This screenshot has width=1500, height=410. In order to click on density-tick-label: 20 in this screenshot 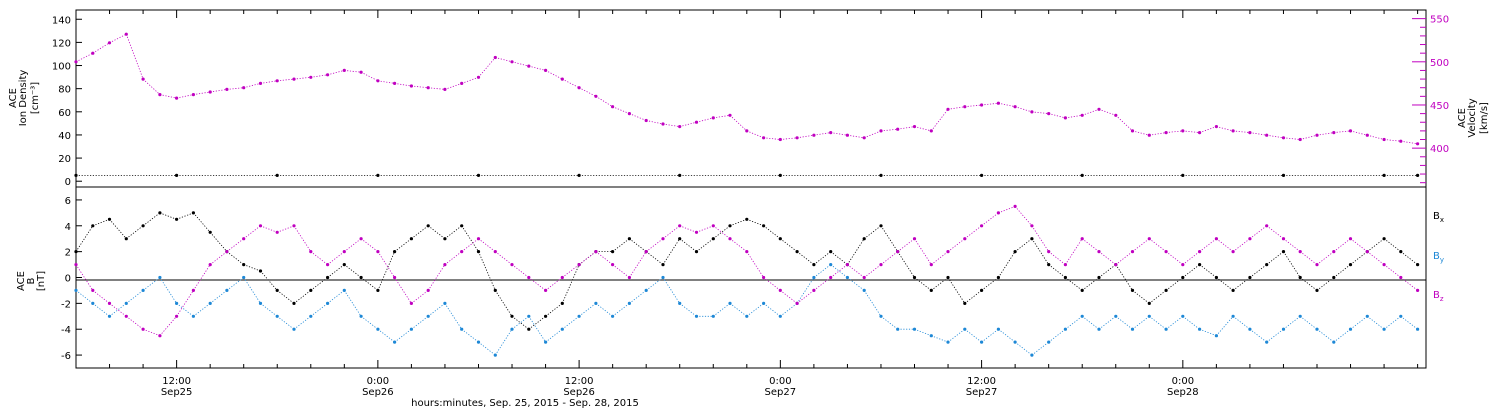, I will do `click(64, 159)`.